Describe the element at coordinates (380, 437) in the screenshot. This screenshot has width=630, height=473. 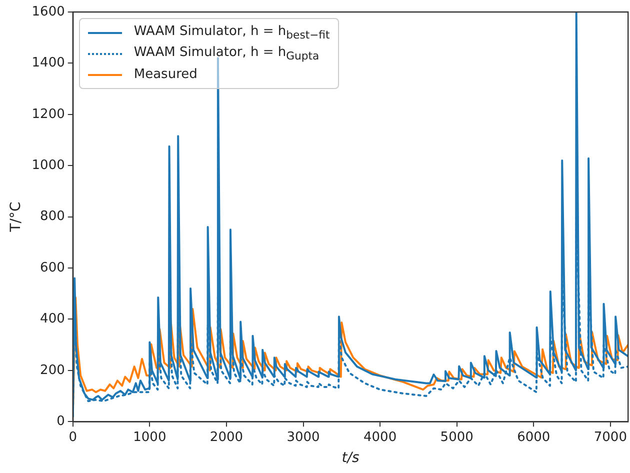
I see `x-tick-label: 4000` at that location.